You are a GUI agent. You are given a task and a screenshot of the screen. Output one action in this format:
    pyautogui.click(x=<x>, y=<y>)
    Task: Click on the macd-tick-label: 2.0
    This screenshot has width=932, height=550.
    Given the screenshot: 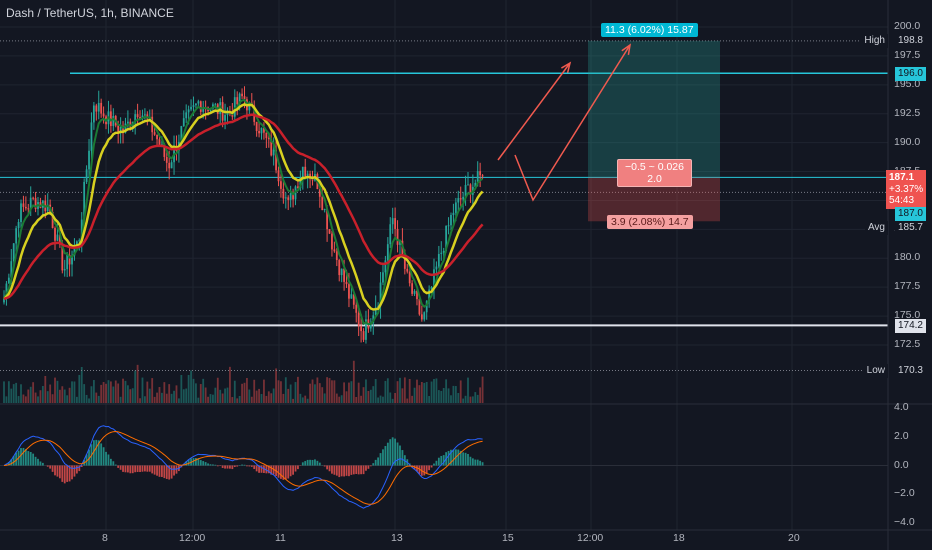 What is the action you would take?
    pyautogui.click(x=901, y=435)
    